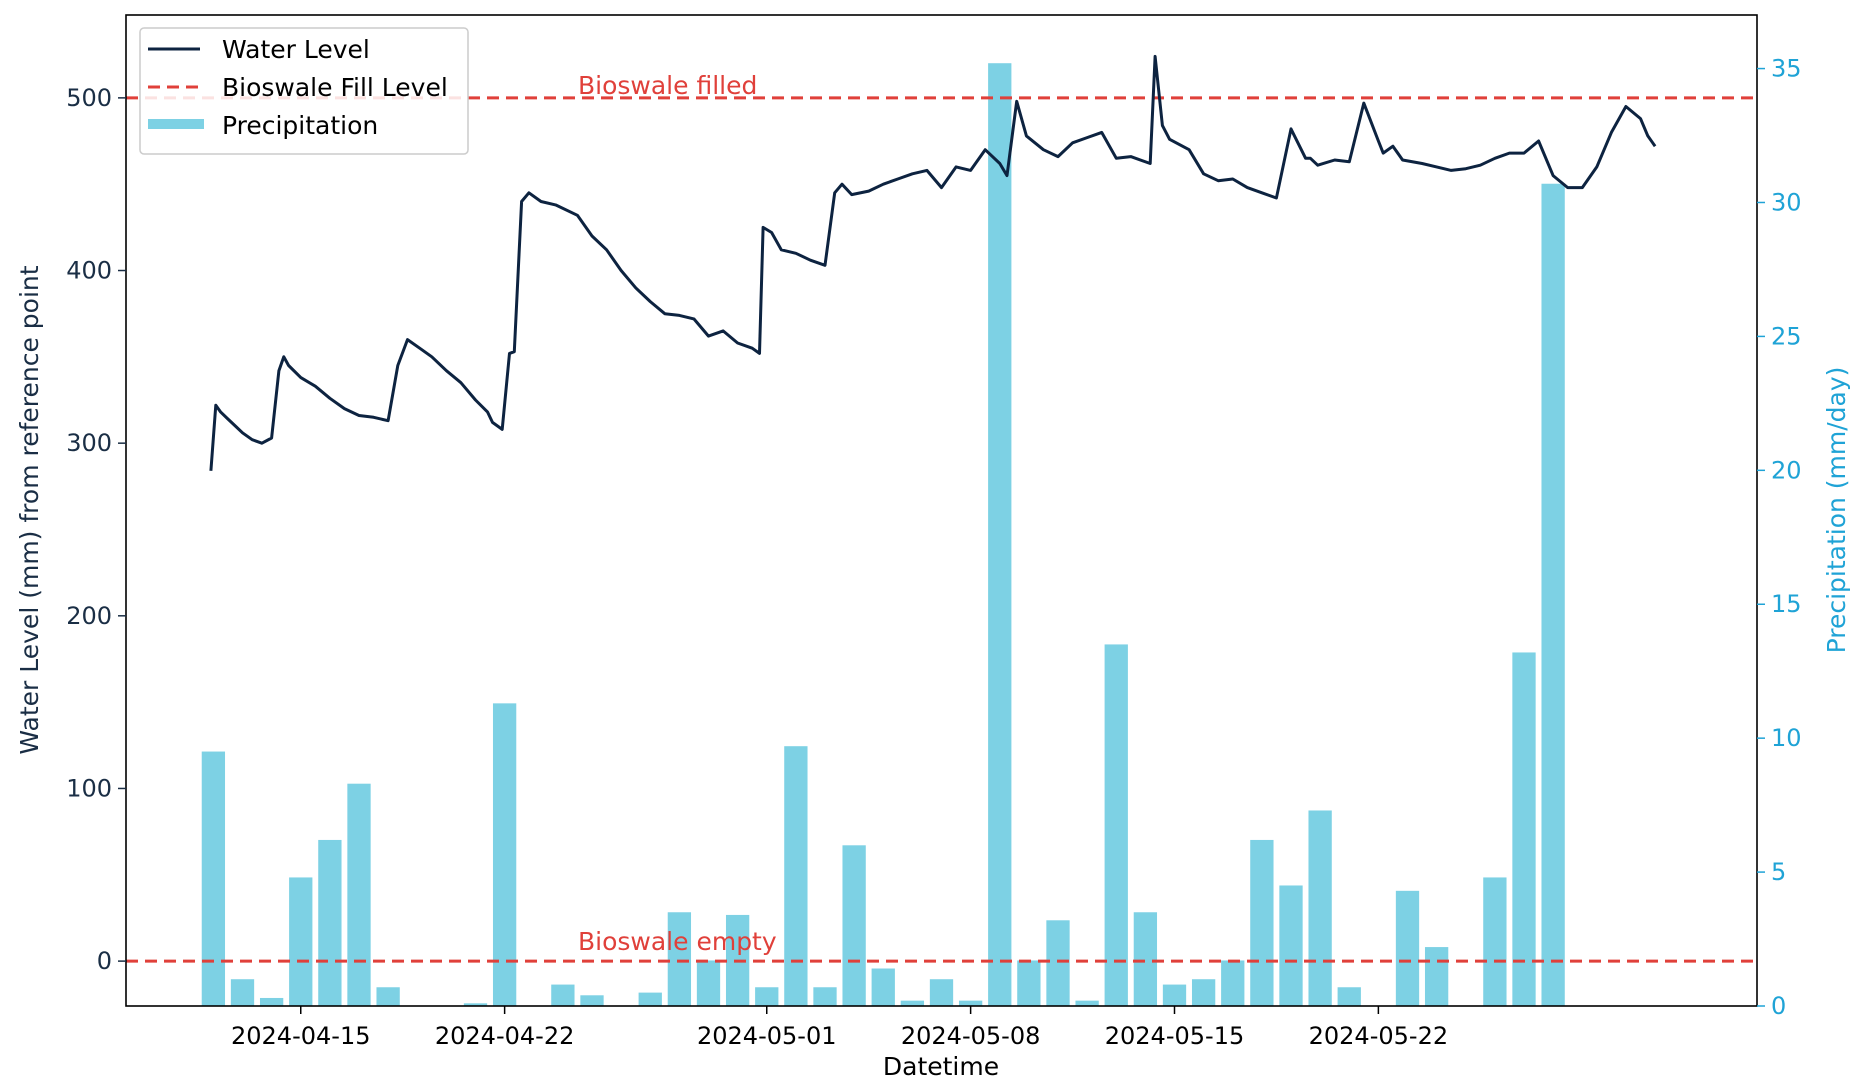 Image resolution: width=1860 pixels, height=1084 pixels. Describe the element at coordinates (1786, 202) in the screenshot. I see `y-right-tick-label: 30` at that location.